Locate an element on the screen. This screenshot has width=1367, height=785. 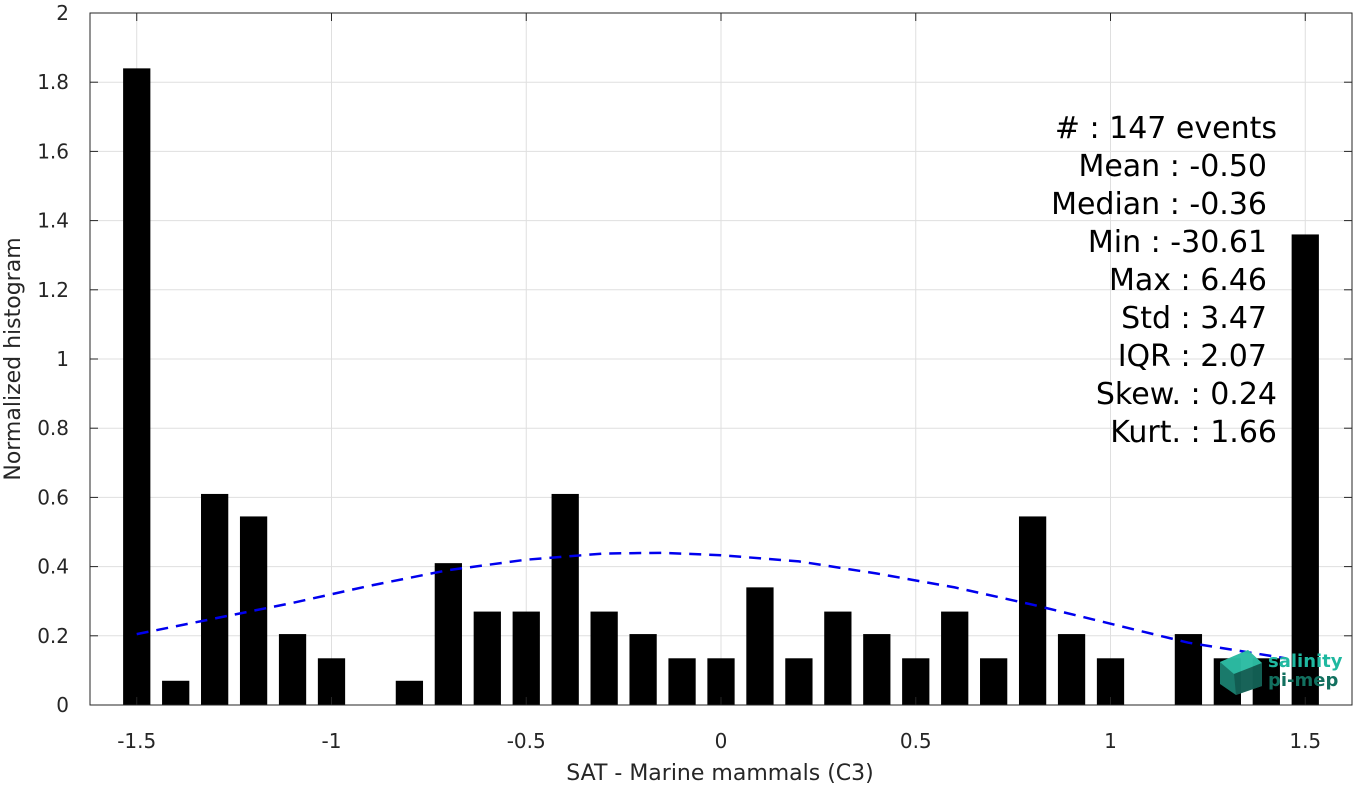
salinity-pi-mep-logo: salinity pi-mep is located at coordinates (1281, 672).